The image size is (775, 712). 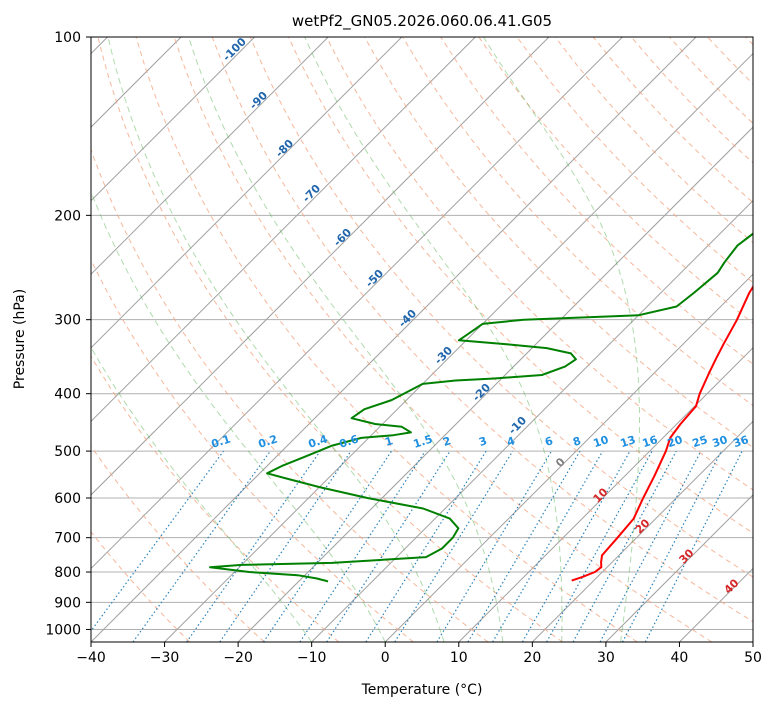 I want to click on x-tick-label: −20, so click(x=238, y=658).